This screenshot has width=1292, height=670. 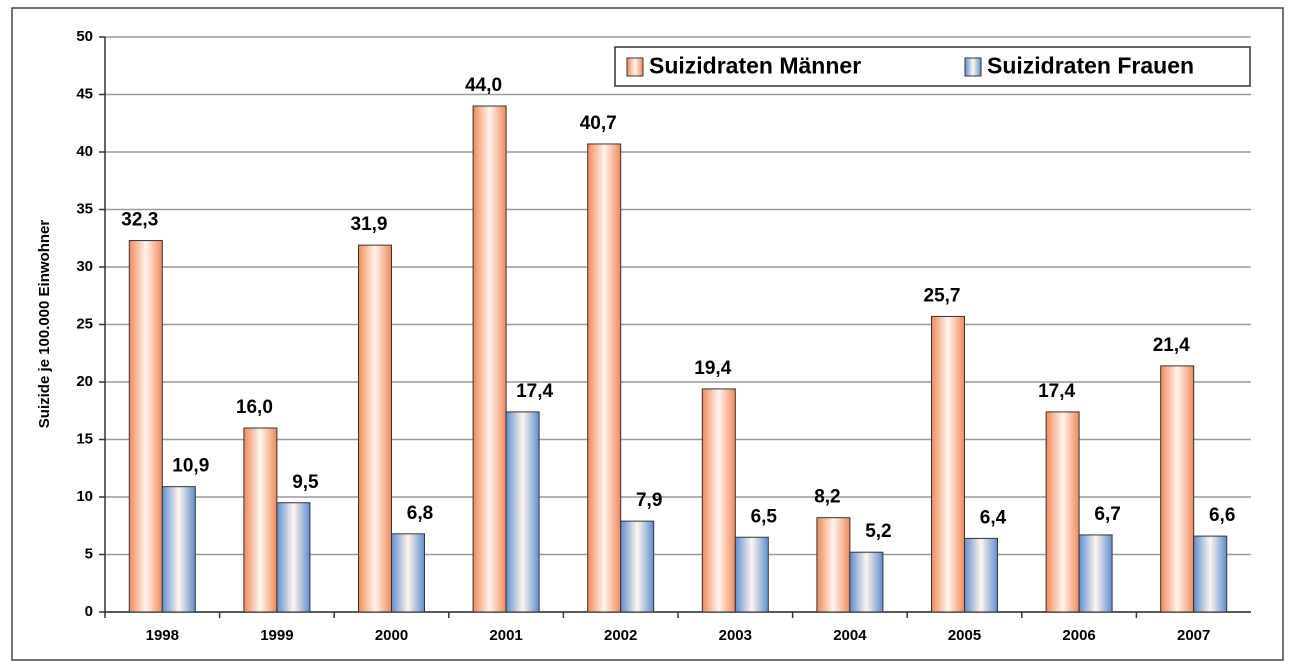 What do you see at coordinates (84, 381) in the screenshot?
I see `y-tick-label: 20` at bounding box center [84, 381].